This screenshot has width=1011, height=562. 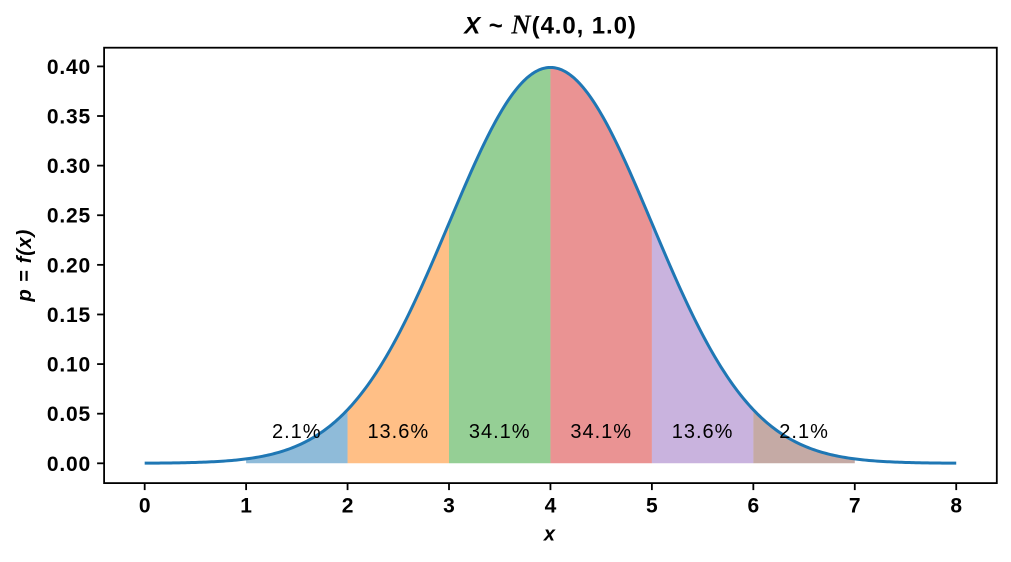 I want to click on svg-text: 6, so click(x=753, y=505).